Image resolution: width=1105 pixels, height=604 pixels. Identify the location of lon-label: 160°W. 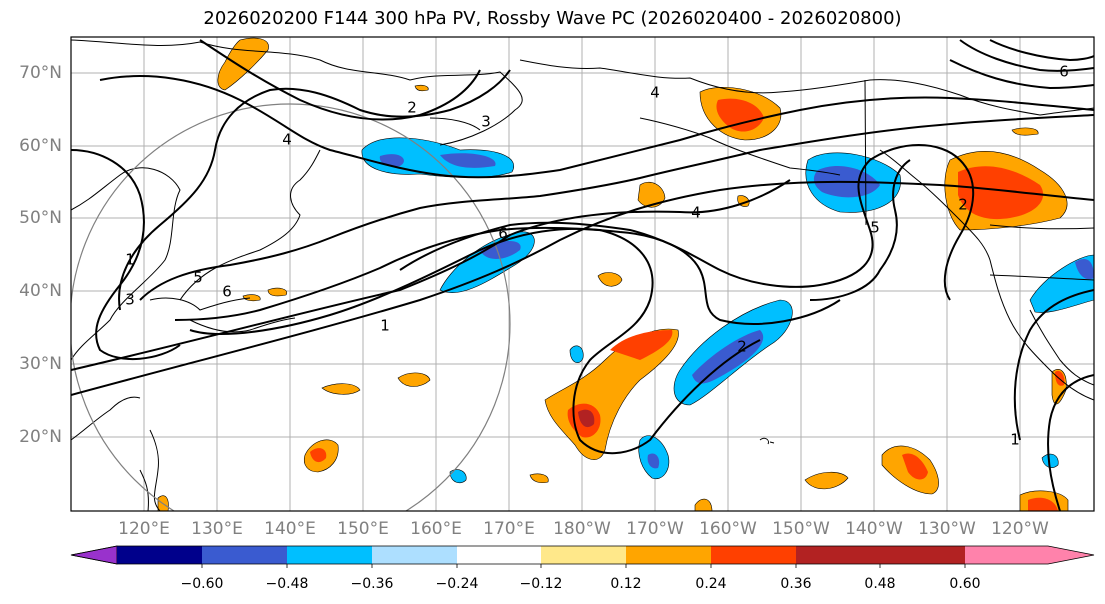
(728, 529).